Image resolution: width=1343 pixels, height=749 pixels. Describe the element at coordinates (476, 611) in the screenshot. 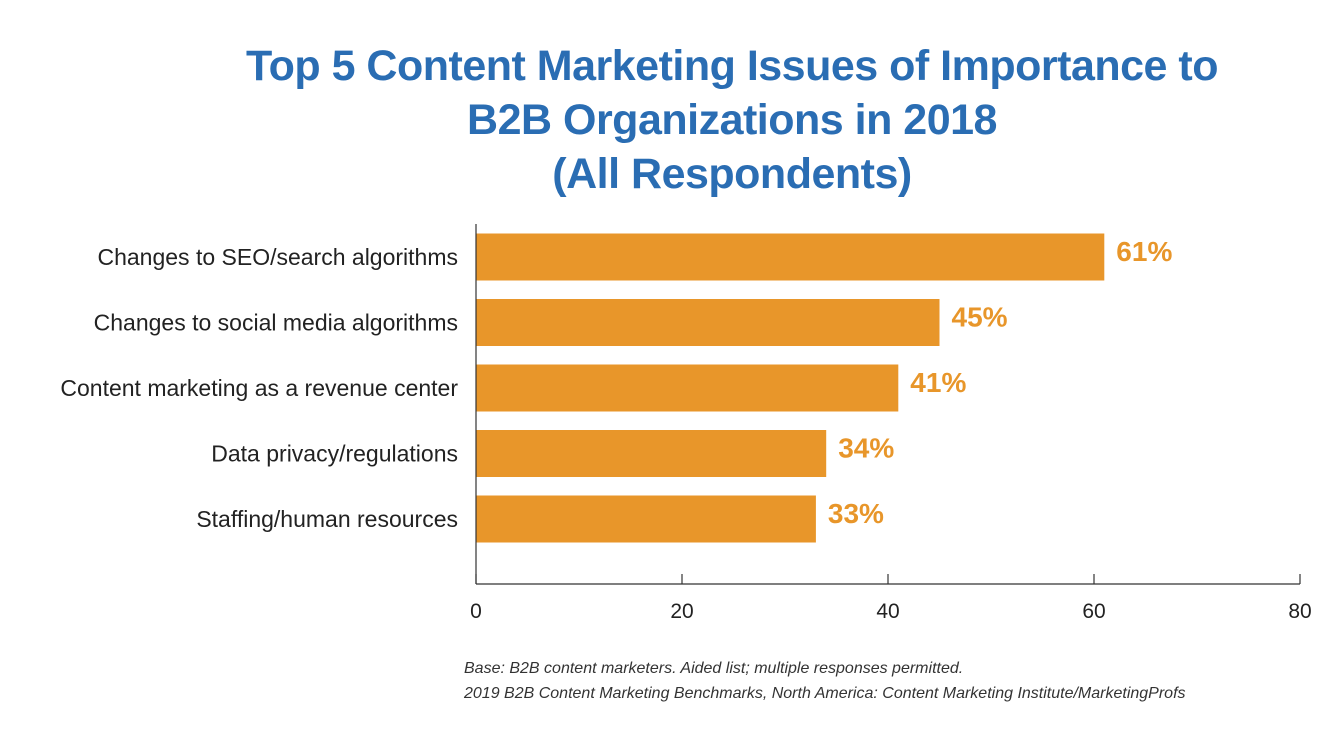

I see `x-tick-label-0: 0` at that location.